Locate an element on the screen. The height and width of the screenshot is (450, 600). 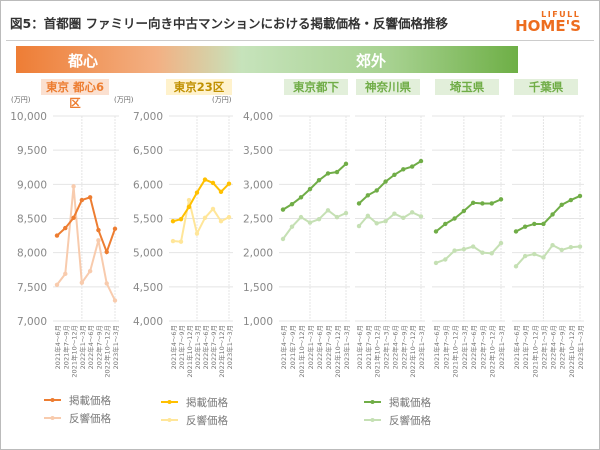
y-tick-label: 5,500 is located at coordinates (148, 220).